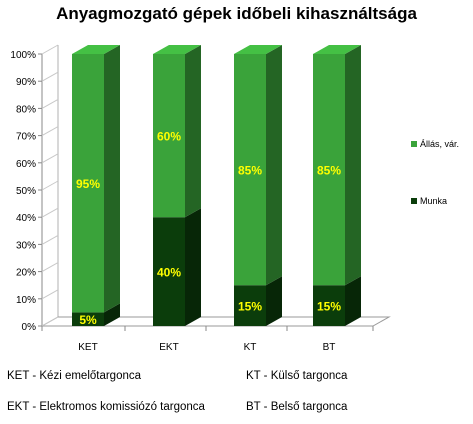  I want to click on bar-top-kt, so click(258, 49).